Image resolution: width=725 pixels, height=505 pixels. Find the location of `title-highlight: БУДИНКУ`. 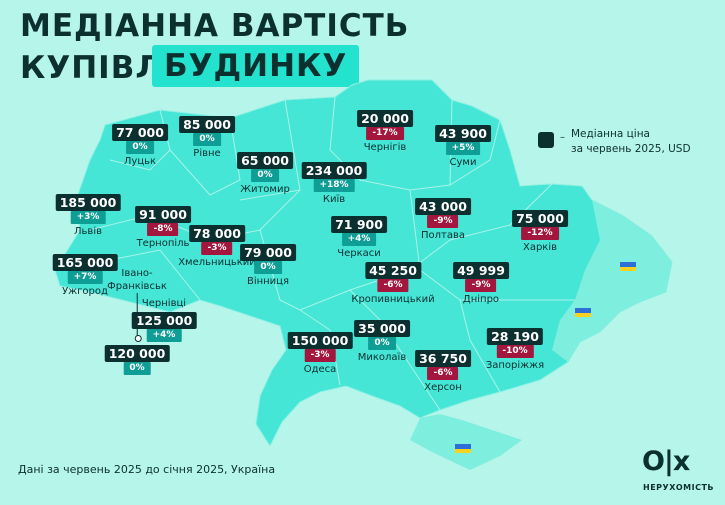

title-highlight: БУДИНКУ is located at coordinates (256, 66).